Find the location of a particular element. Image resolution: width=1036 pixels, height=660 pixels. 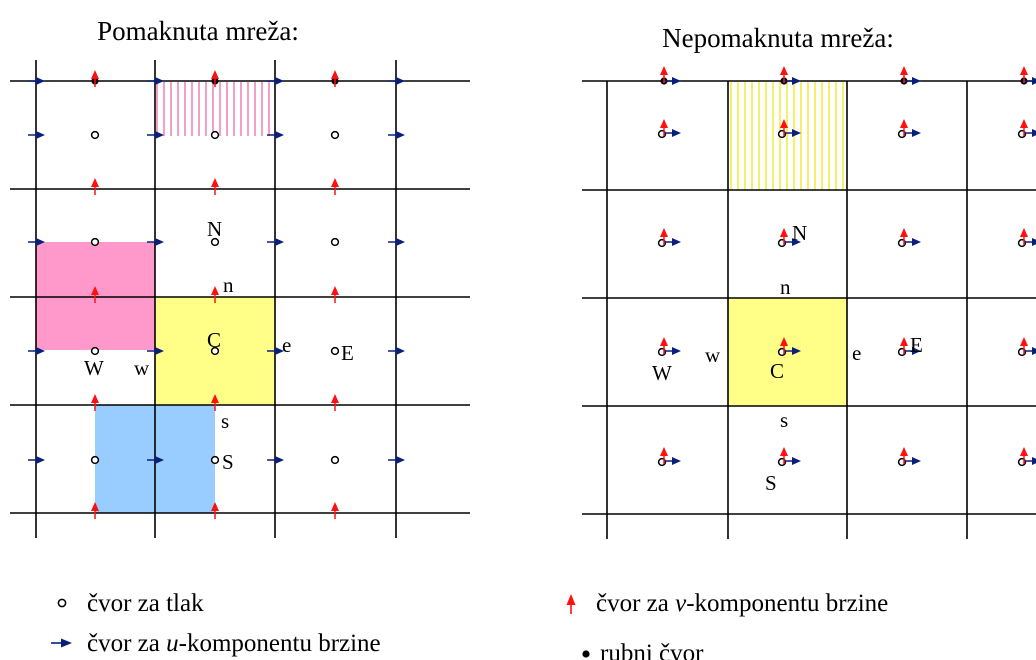

boundary-hatch-u-cv is located at coordinates (212, 109).